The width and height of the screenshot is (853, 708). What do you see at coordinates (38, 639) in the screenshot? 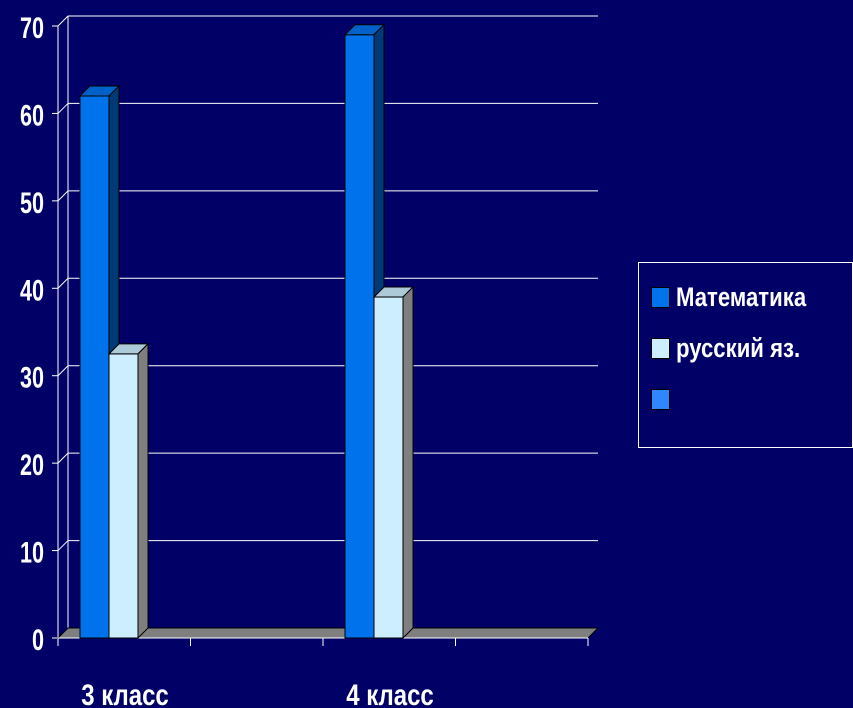
I see `y-tick-label: 0` at bounding box center [38, 639].